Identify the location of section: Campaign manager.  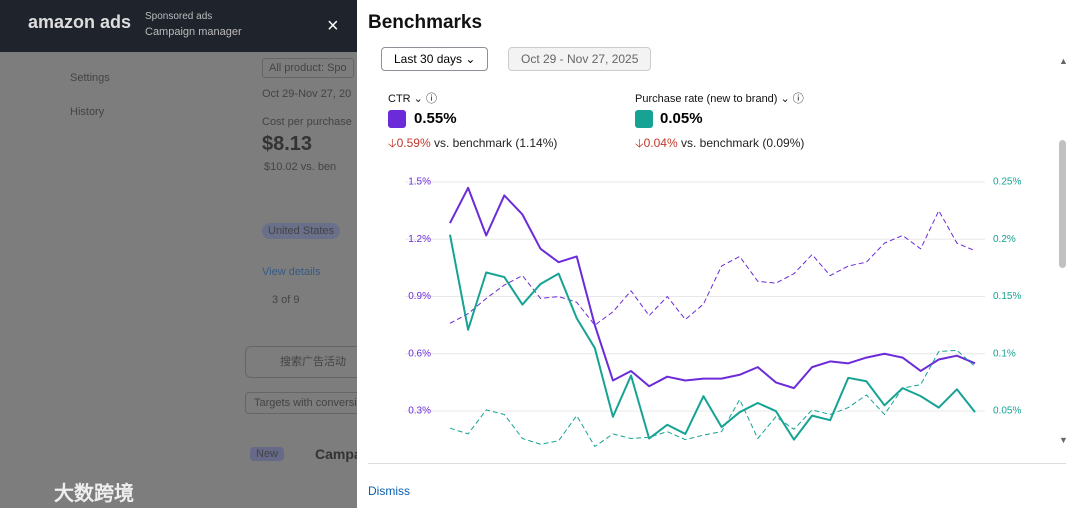
(193, 32).